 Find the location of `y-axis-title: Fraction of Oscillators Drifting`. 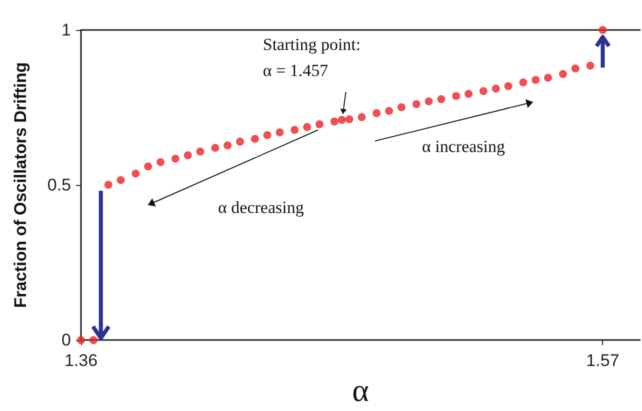

y-axis-title: Fraction of Oscillators Drifting is located at coordinates (20, 185).